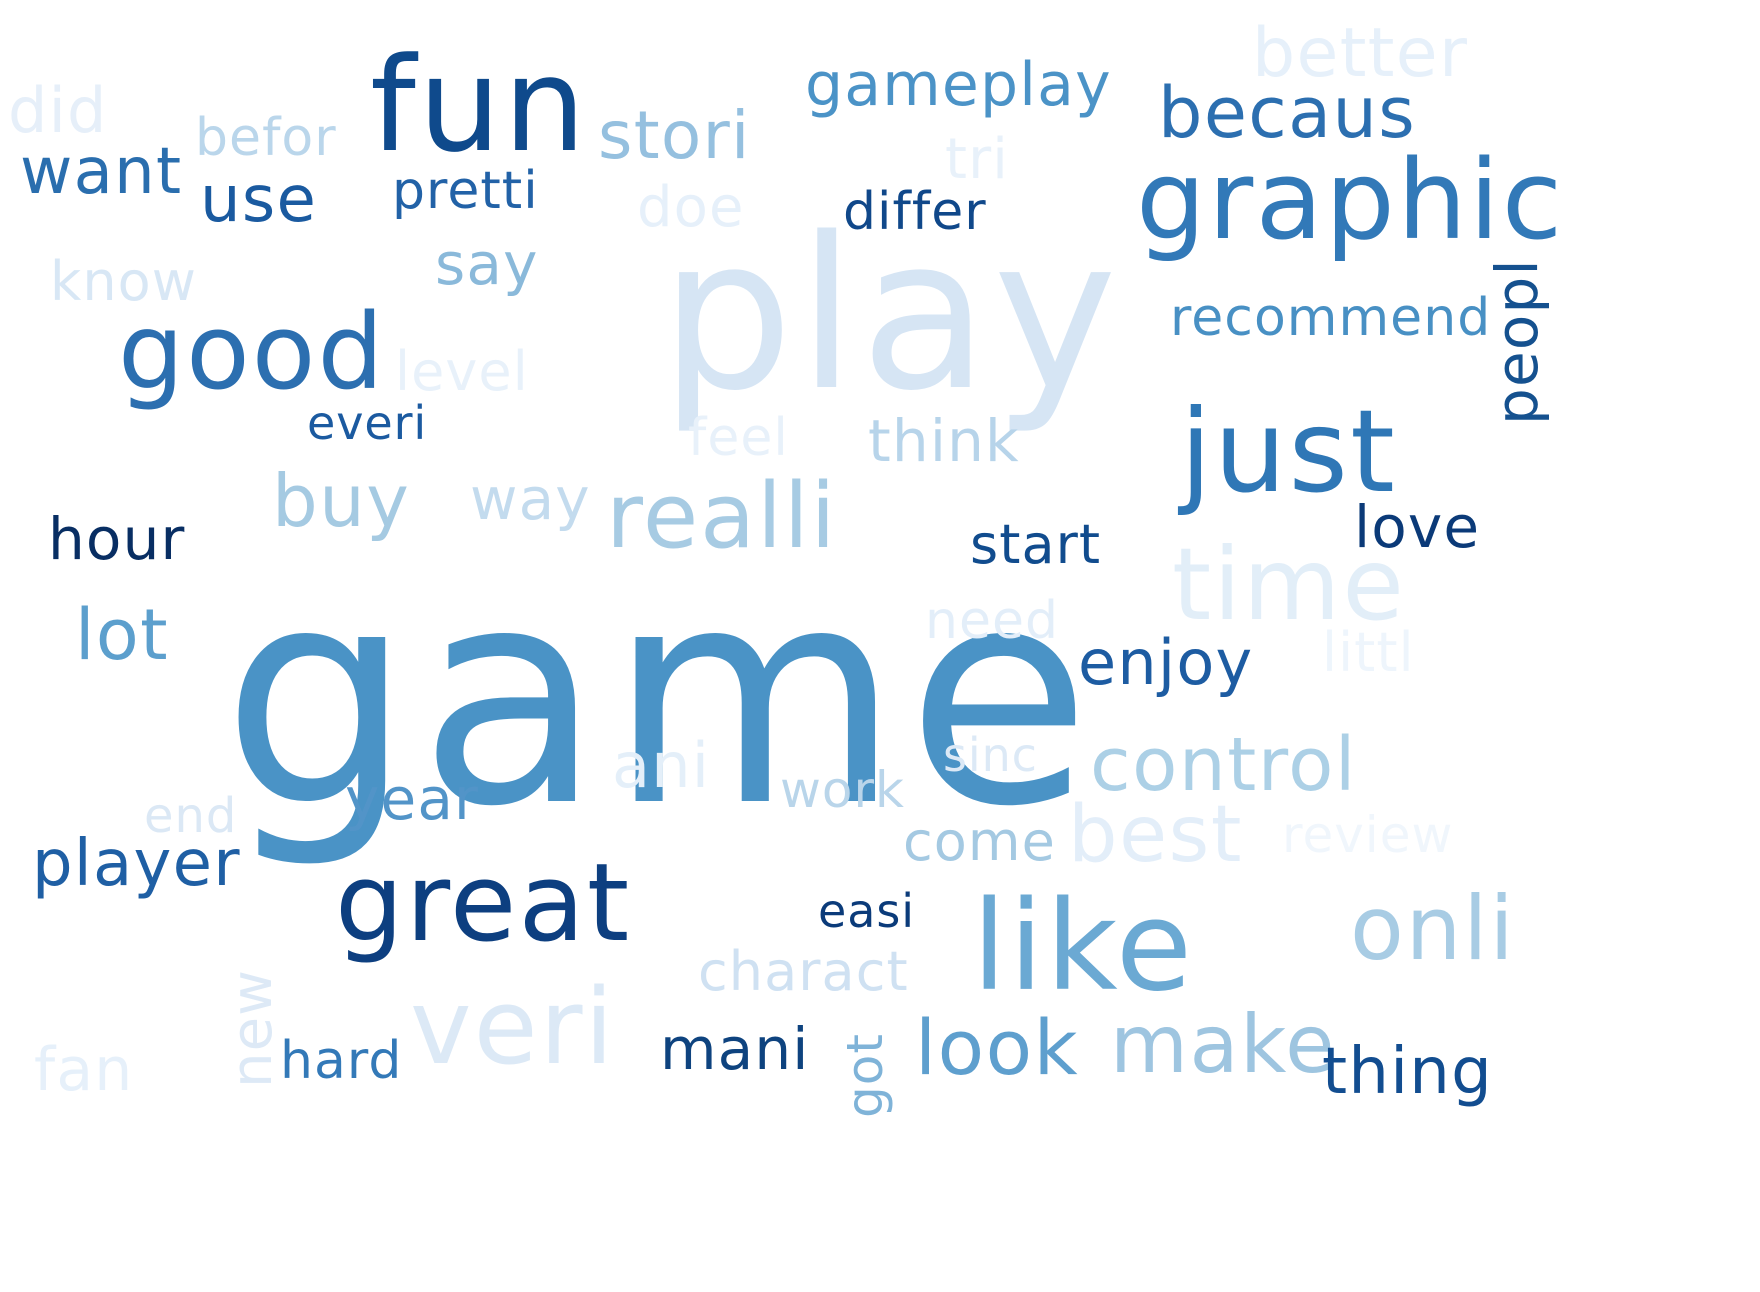  Describe the element at coordinates (117, 539) in the screenshot. I see `word-hour: hour` at that location.